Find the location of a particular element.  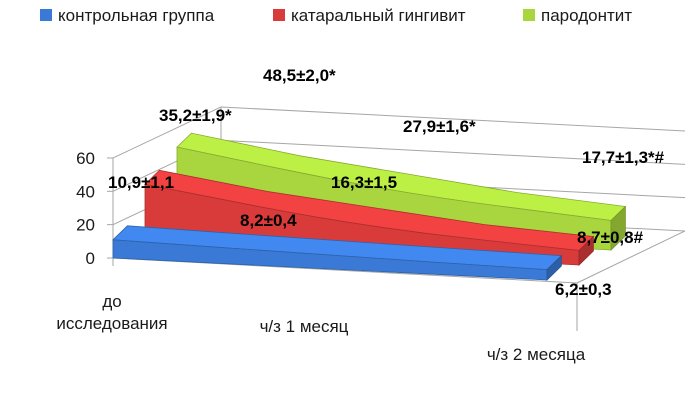

y-tick-label-3: 60 is located at coordinates (85, 158).